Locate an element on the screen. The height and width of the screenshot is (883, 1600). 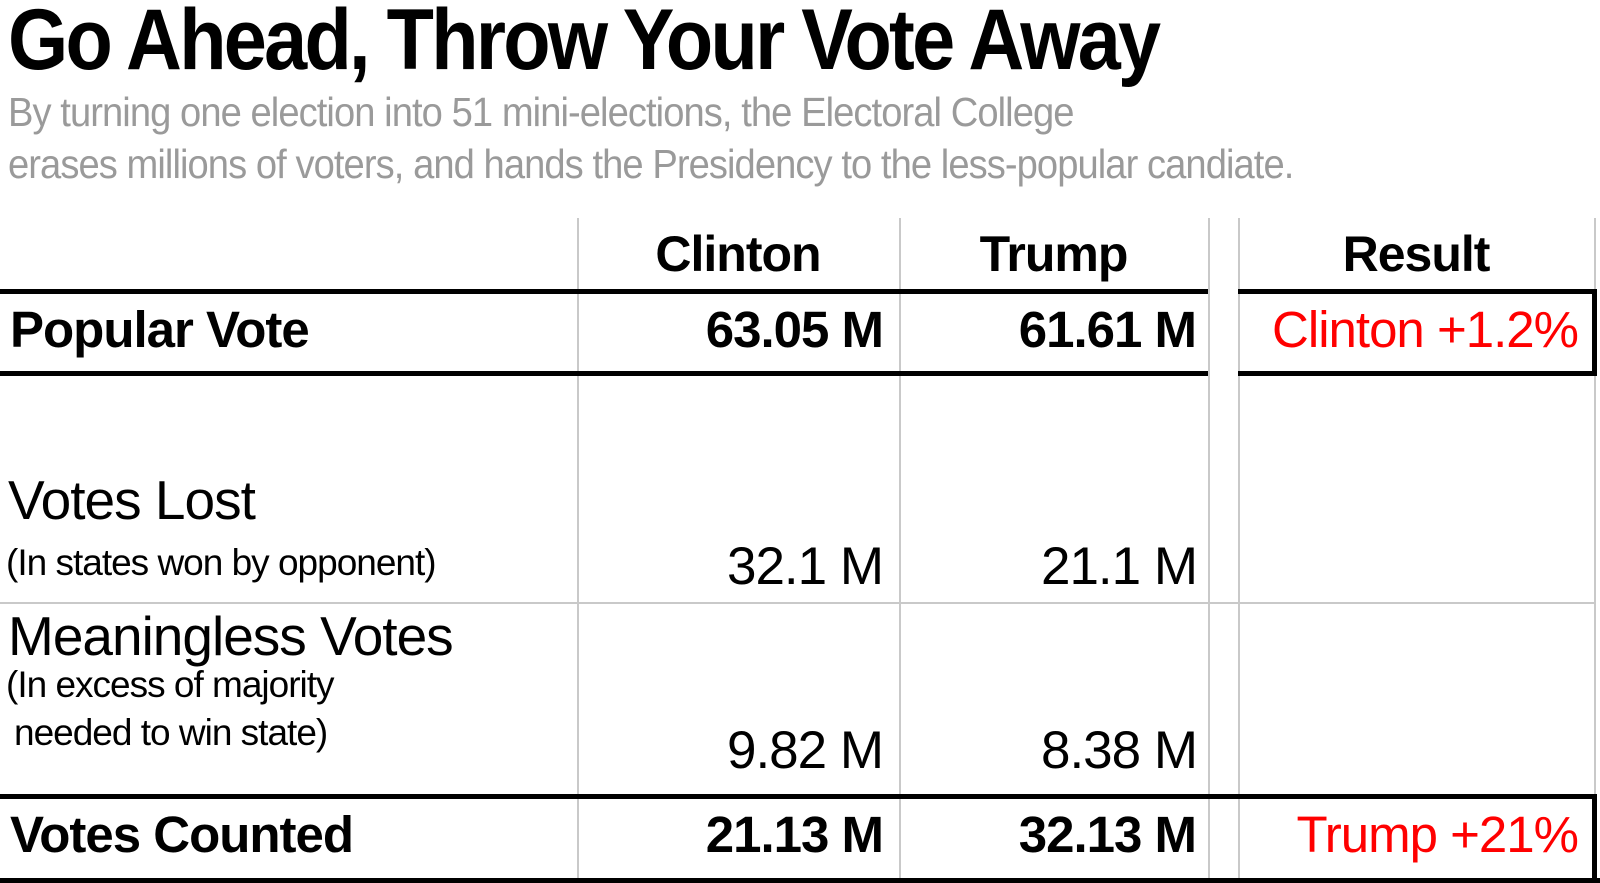
row-votes-lost-note: (In states won by opponent) is located at coordinates (221, 562).